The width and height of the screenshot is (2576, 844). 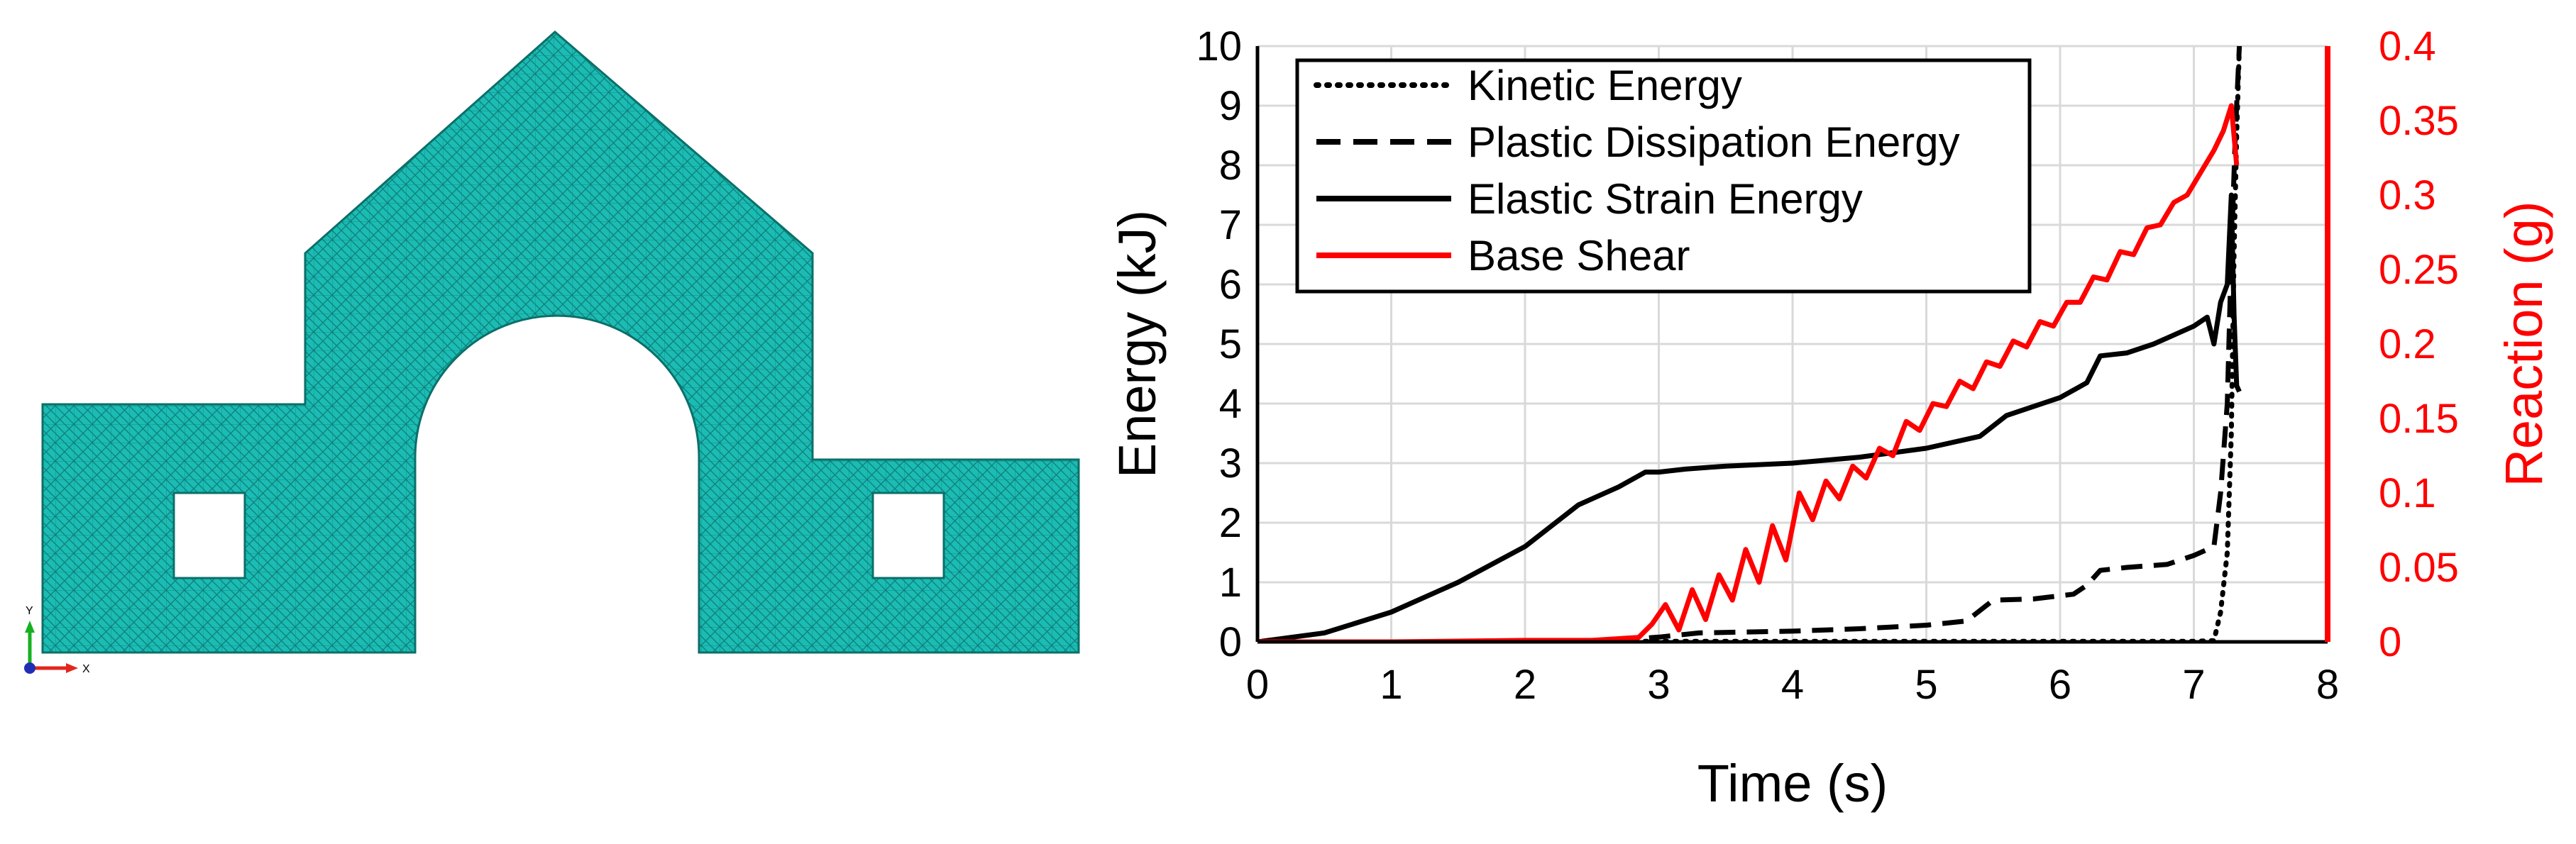 I want to click on y2-tick-label-3: 0.15, so click(x=2419, y=419).